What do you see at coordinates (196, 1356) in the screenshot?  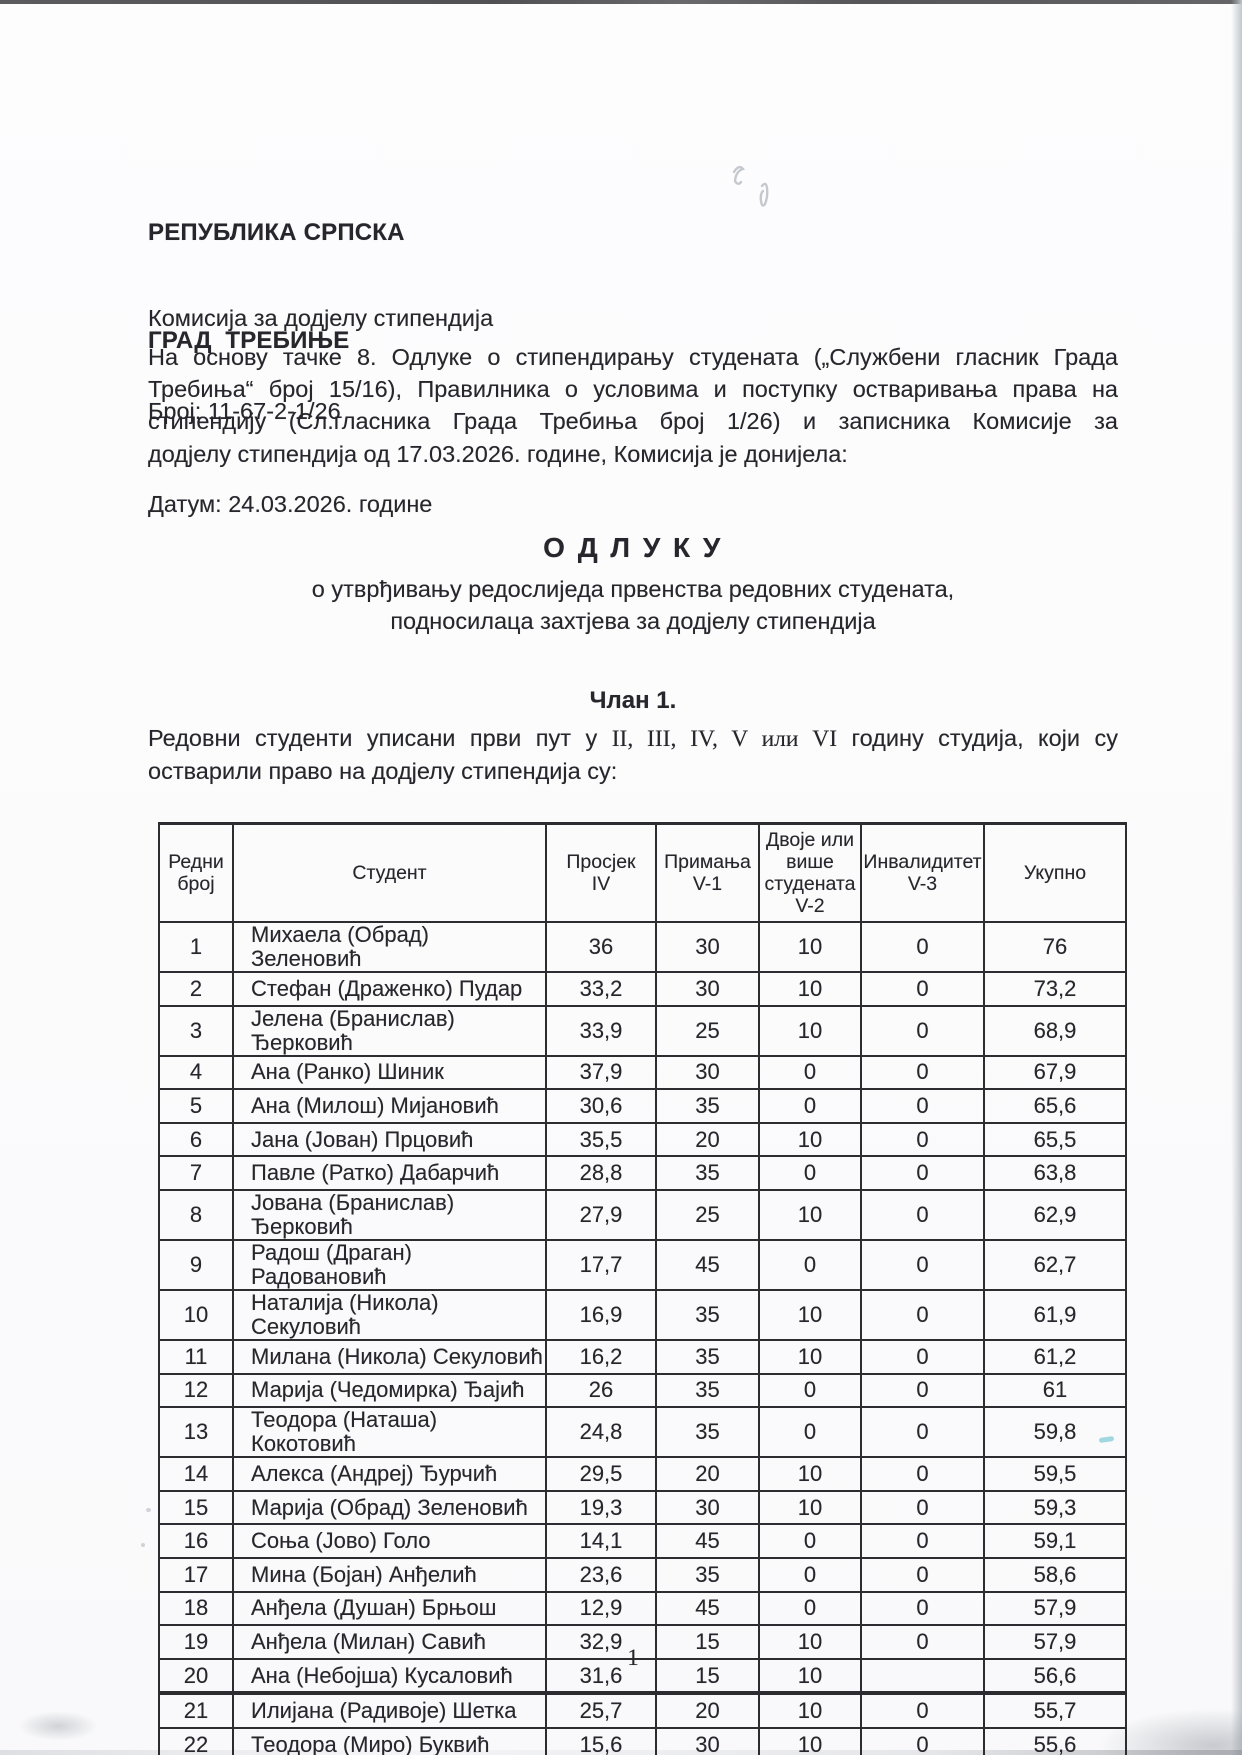 I see `cell-no: 11` at bounding box center [196, 1356].